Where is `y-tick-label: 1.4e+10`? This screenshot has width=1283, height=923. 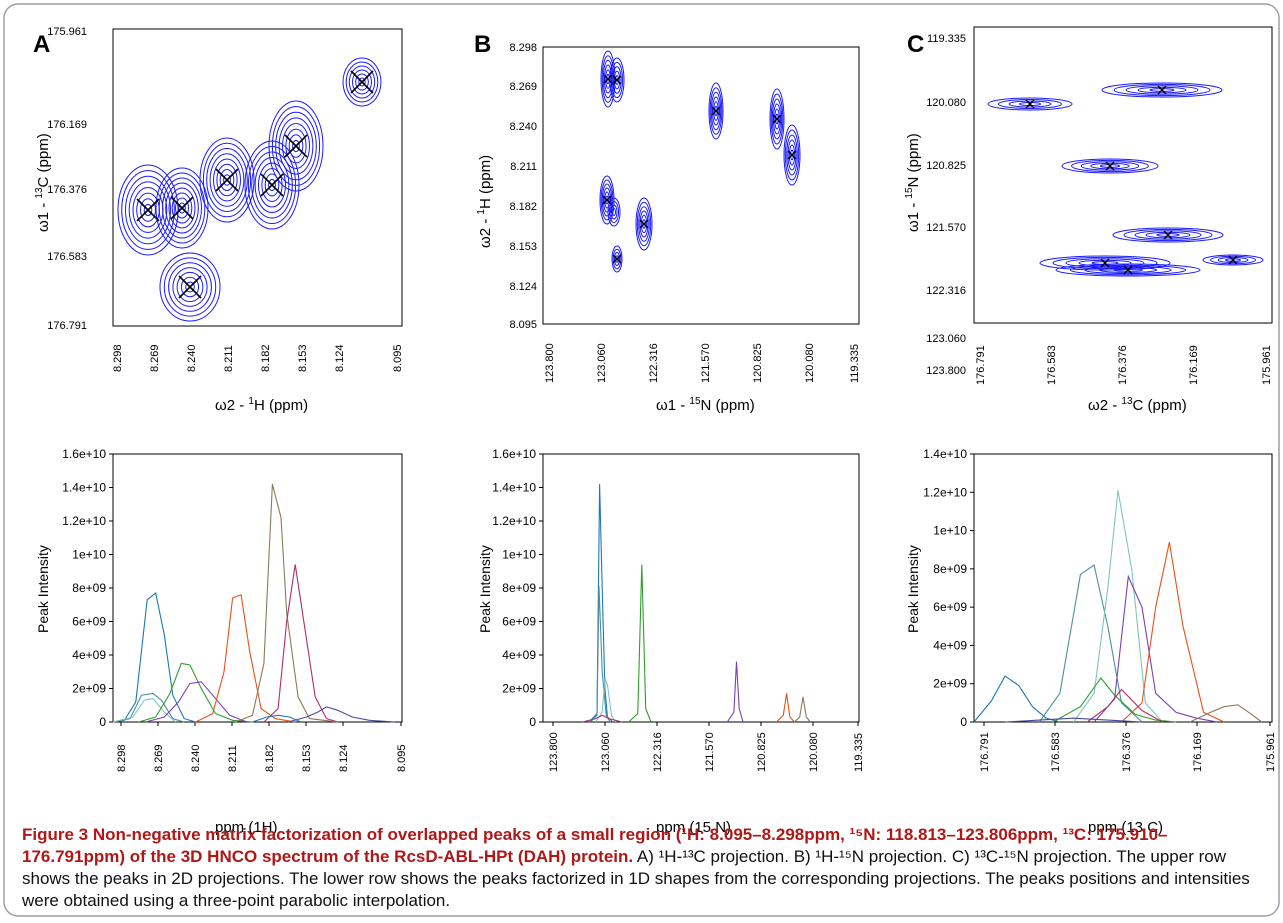
y-tick-label: 1.4e+10 is located at coordinates (514, 488).